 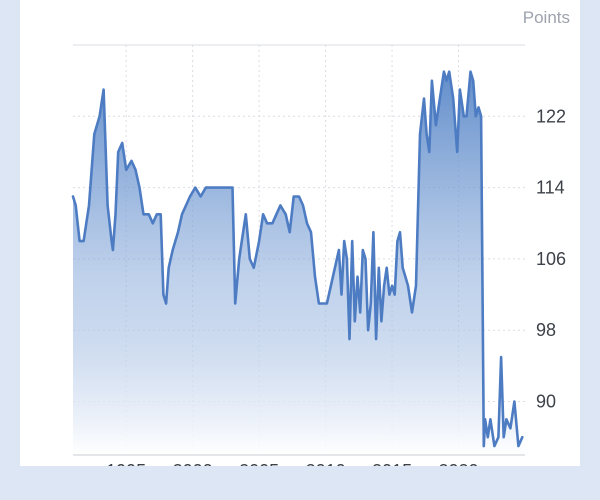 What do you see at coordinates (126, 463) in the screenshot?
I see `x-tick-label: 1995` at bounding box center [126, 463].